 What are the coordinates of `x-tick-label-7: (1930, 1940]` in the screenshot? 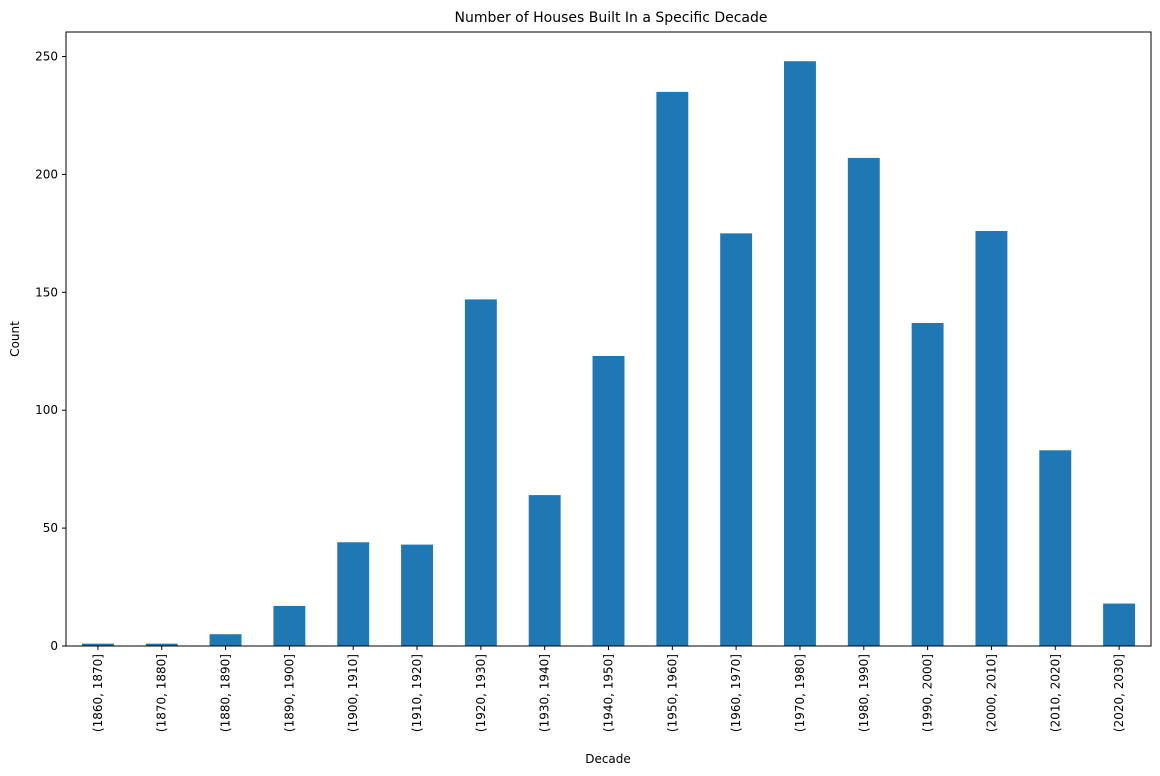 It's located at (545, 693).